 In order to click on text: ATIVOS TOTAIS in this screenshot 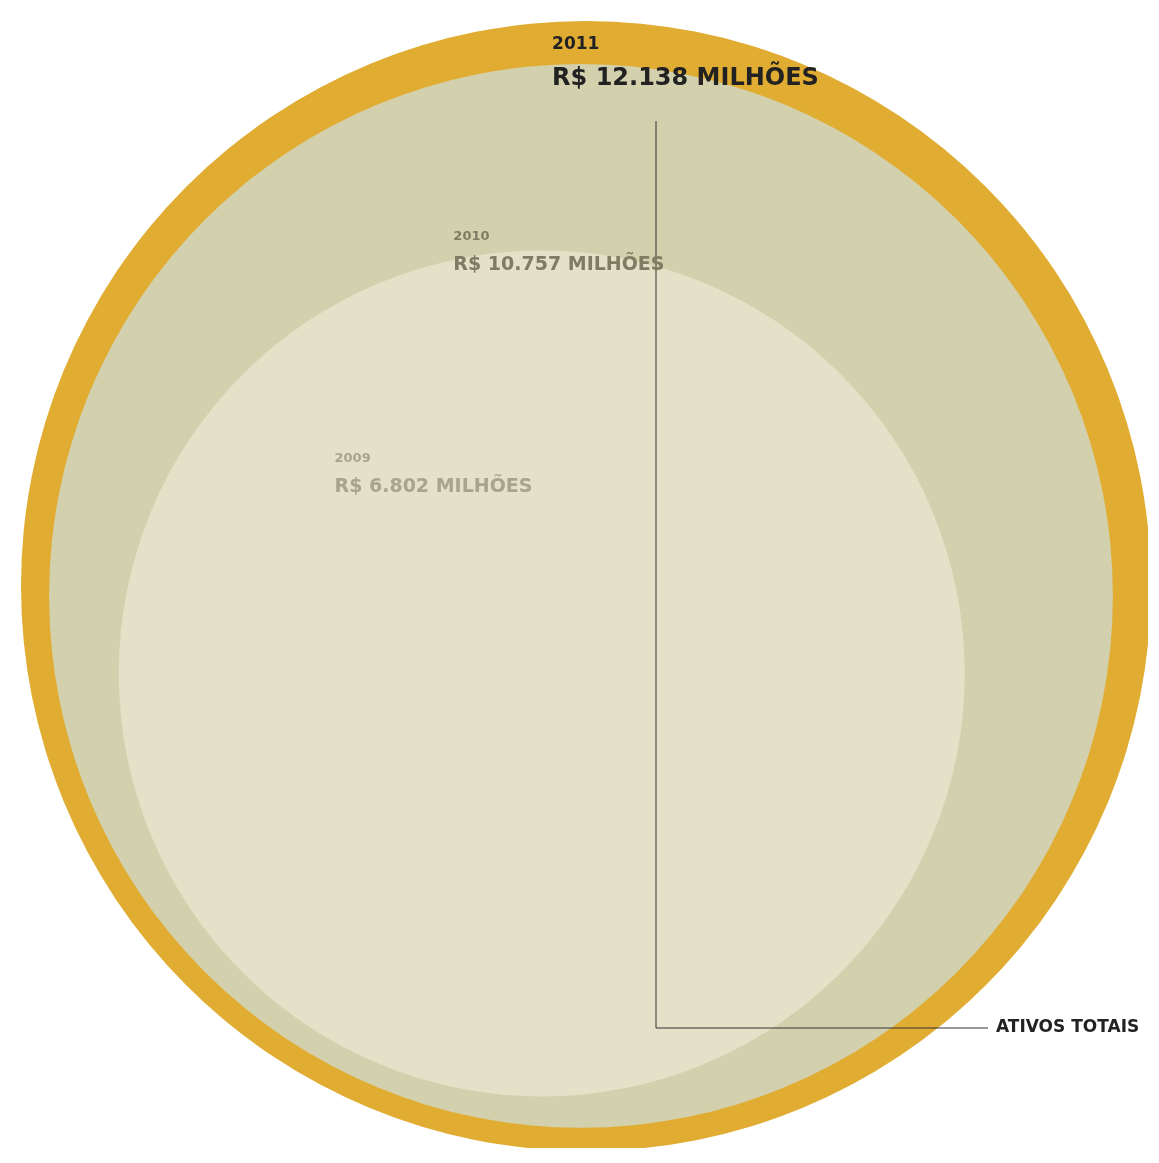, I will do `click(1068, 1026)`.